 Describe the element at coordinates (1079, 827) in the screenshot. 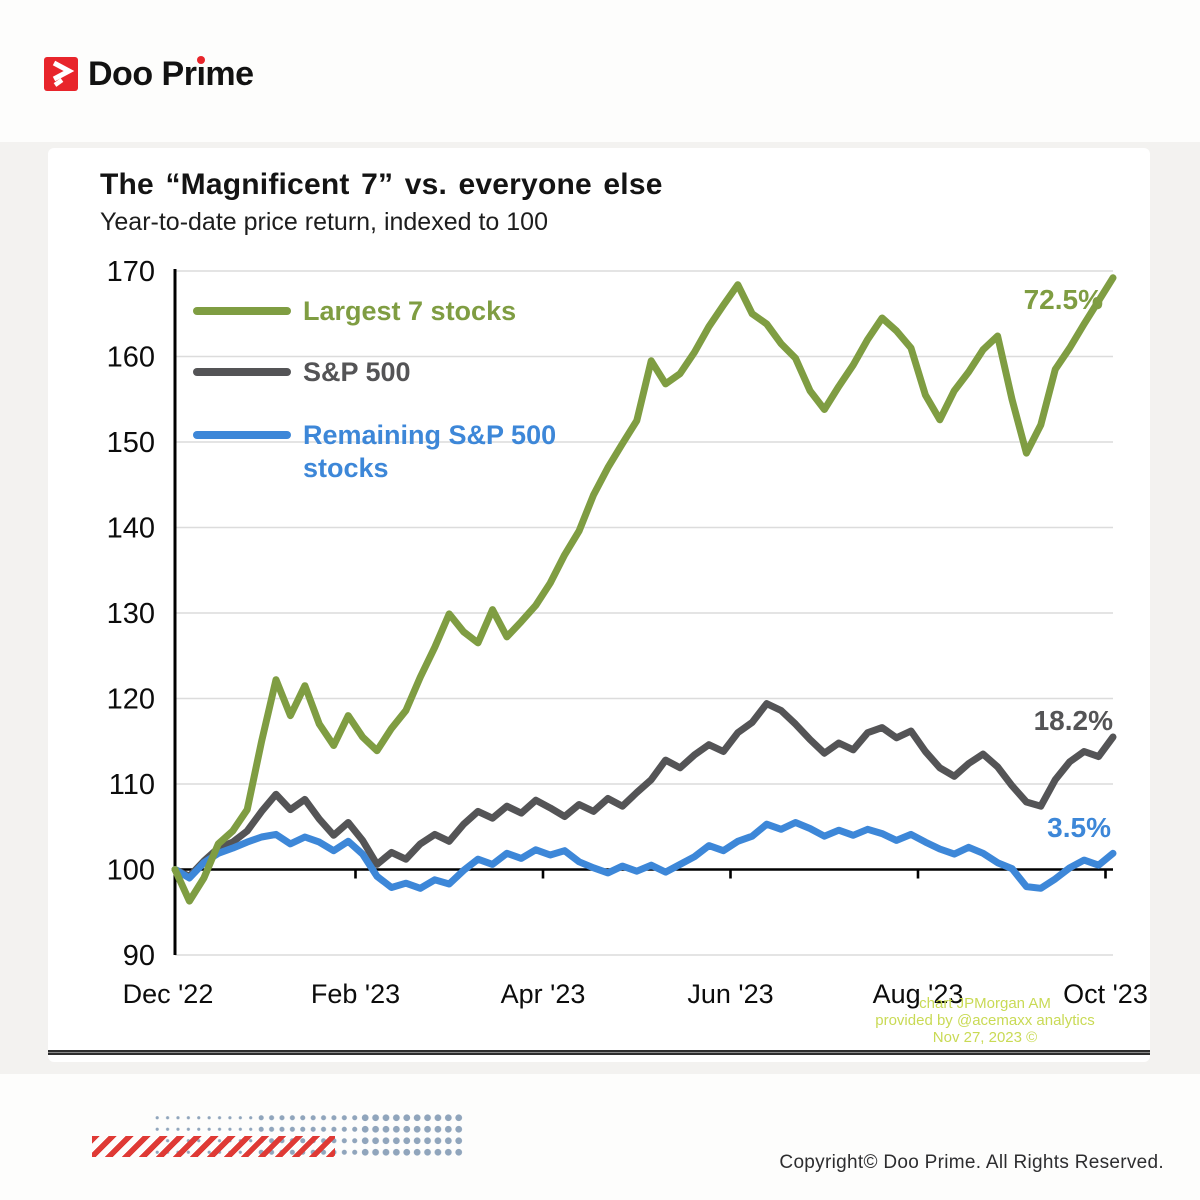

I see `end-label-remaining: 3.5%` at that location.